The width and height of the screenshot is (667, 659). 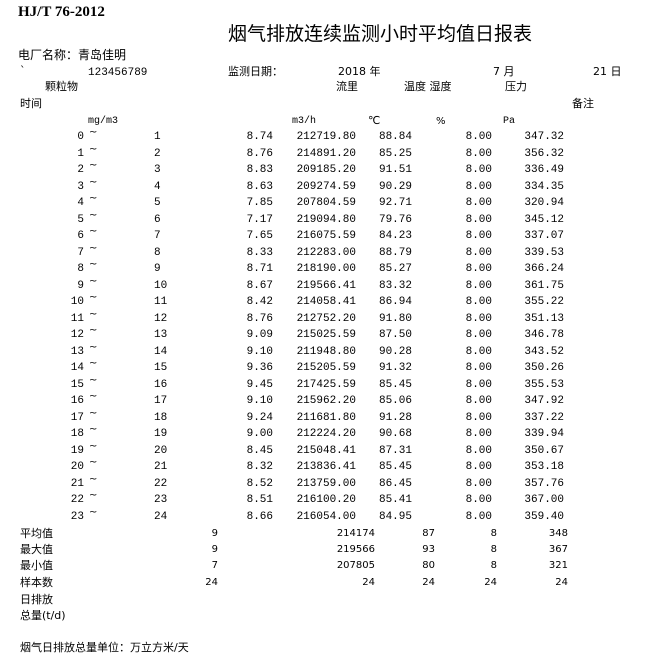 I want to click on hour-end: 15, so click(x=161, y=368).